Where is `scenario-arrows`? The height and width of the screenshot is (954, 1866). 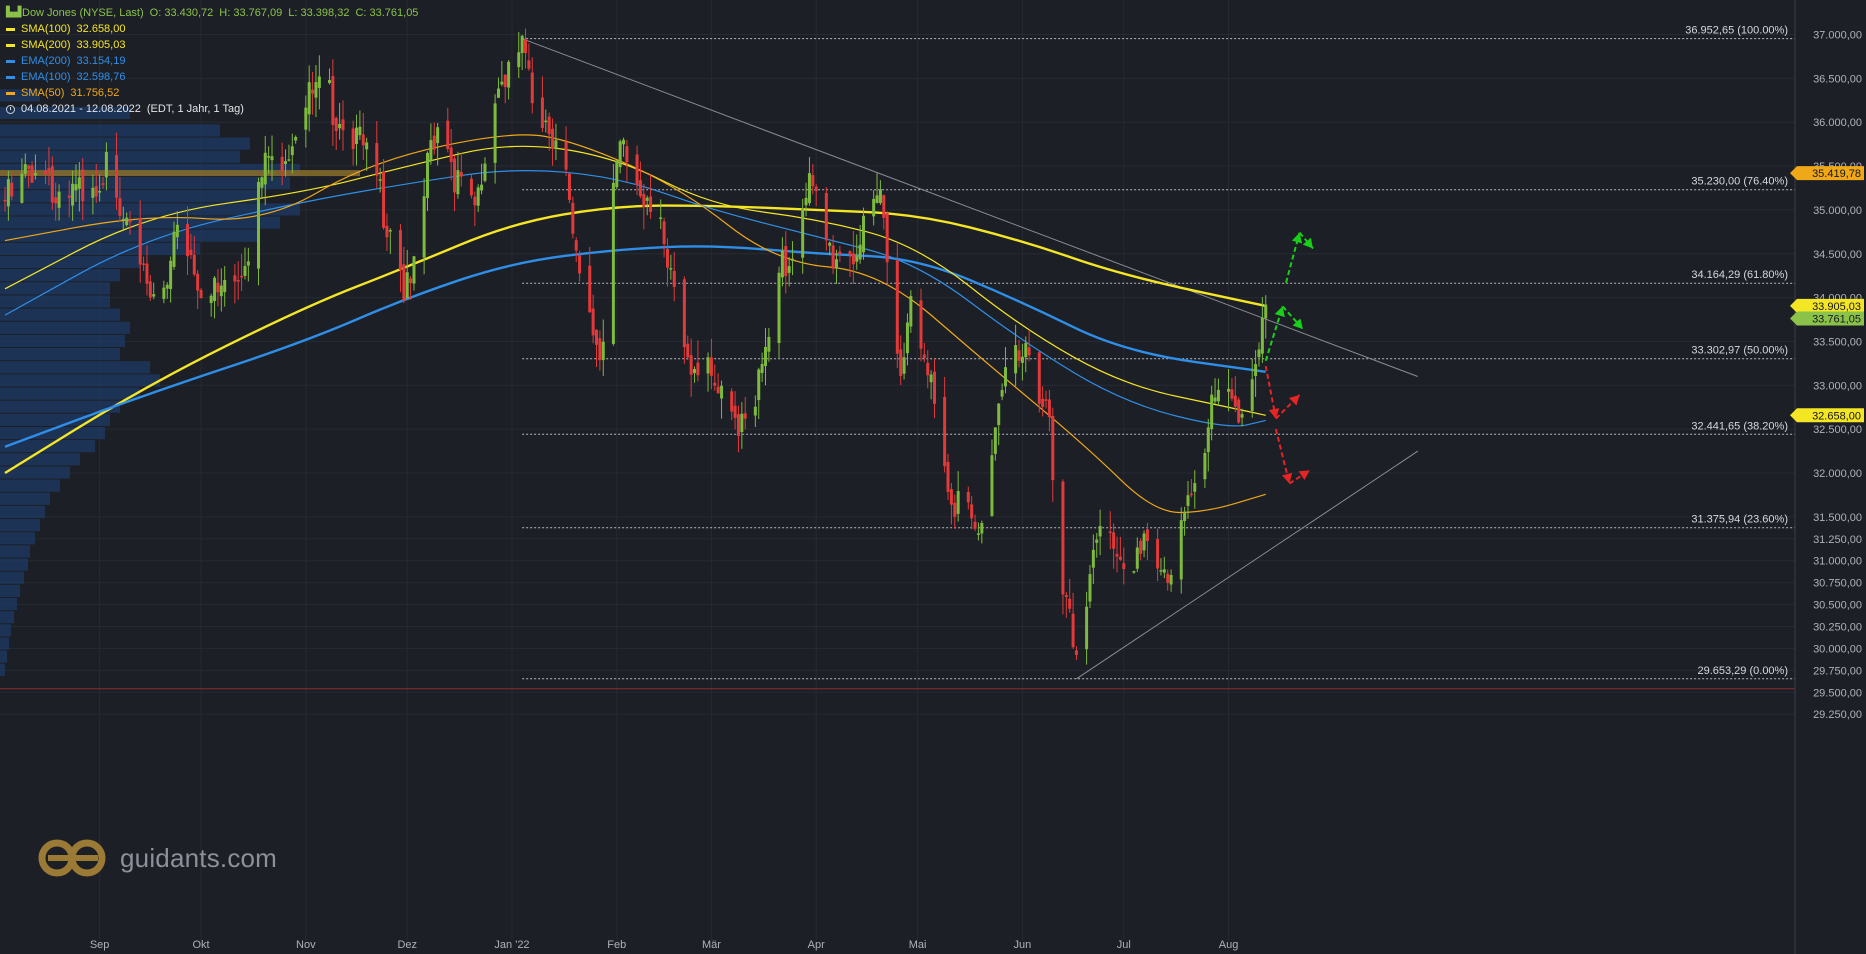 scenario-arrows is located at coordinates (1289, 358).